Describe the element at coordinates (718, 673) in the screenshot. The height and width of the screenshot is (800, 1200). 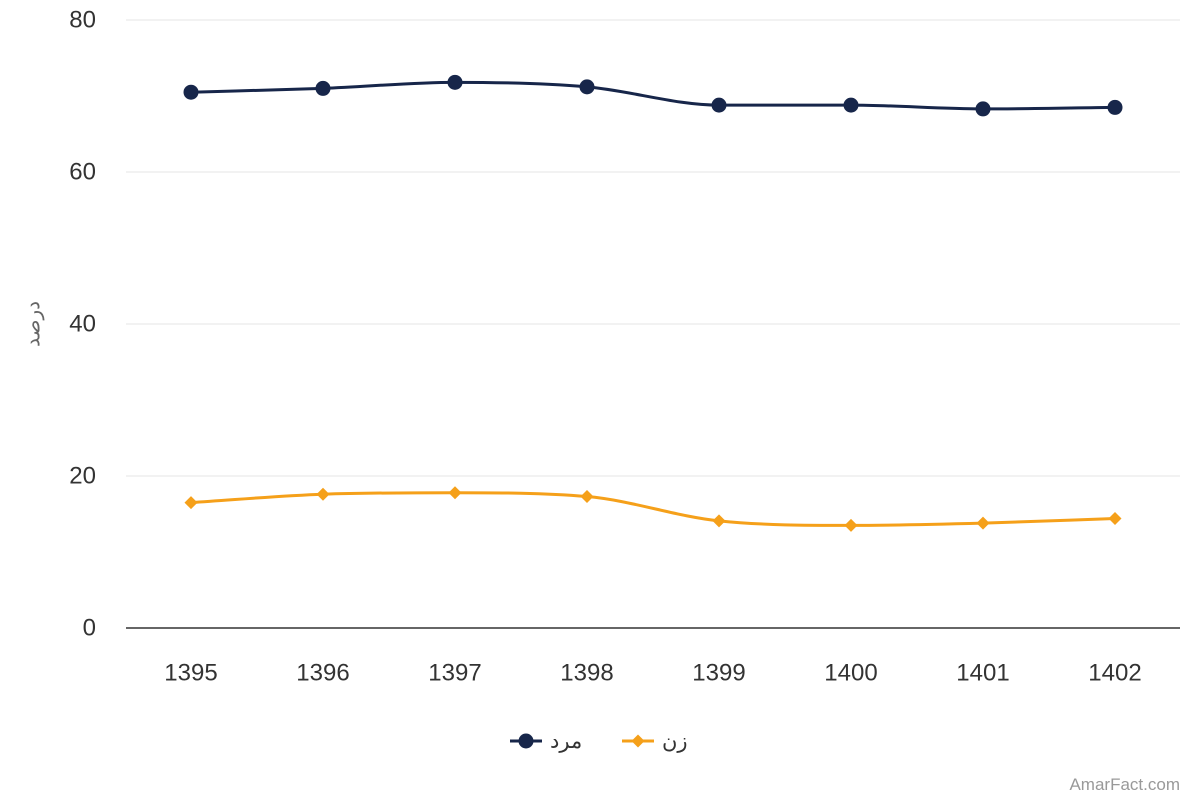
I see `x-tick-label: 1399` at that location.